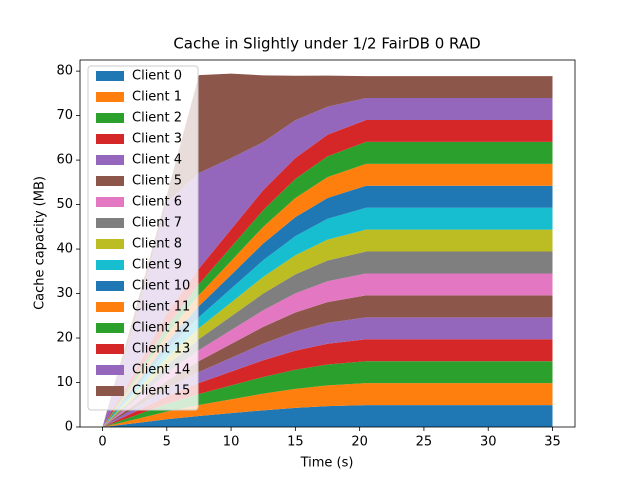 This screenshot has height=480, width=640. What do you see at coordinates (157, 244) in the screenshot?
I see `legend-label: Client 8` at bounding box center [157, 244].